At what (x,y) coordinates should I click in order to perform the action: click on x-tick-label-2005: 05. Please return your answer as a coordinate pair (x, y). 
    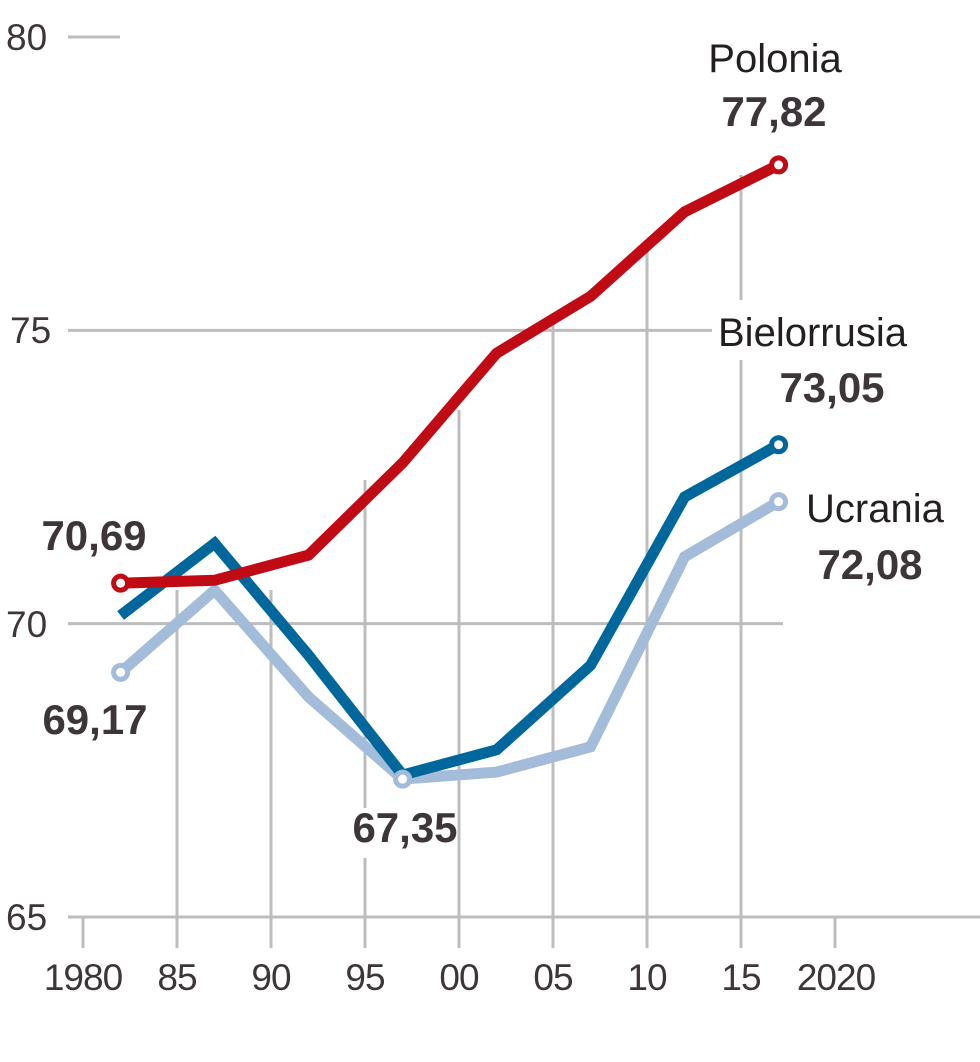
    Looking at the image, I should click on (553, 977).